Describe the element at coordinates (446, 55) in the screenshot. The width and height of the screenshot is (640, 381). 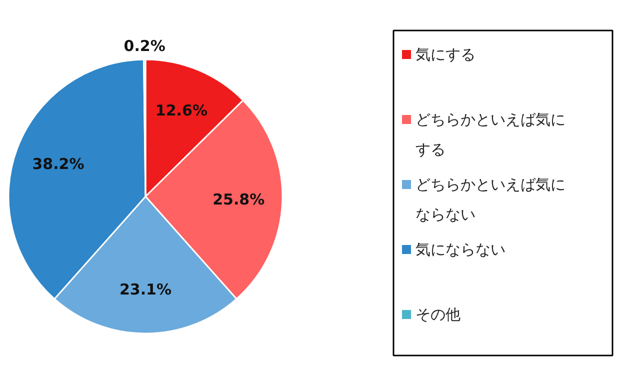
I see `legend-label: 気にする` at that location.